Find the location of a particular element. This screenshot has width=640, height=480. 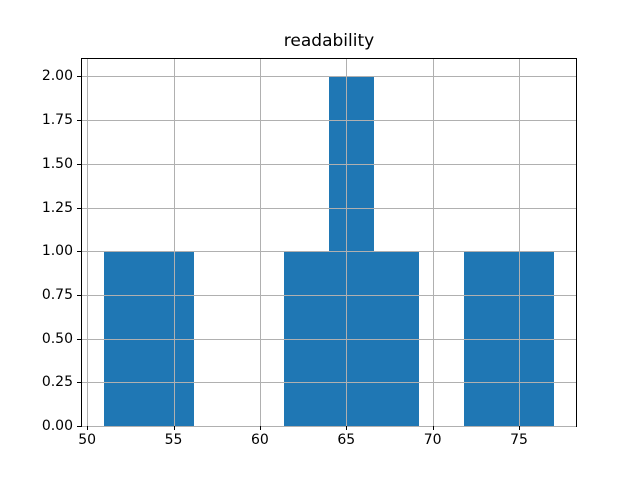

chart-title: readability is located at coordinates (329, 41).